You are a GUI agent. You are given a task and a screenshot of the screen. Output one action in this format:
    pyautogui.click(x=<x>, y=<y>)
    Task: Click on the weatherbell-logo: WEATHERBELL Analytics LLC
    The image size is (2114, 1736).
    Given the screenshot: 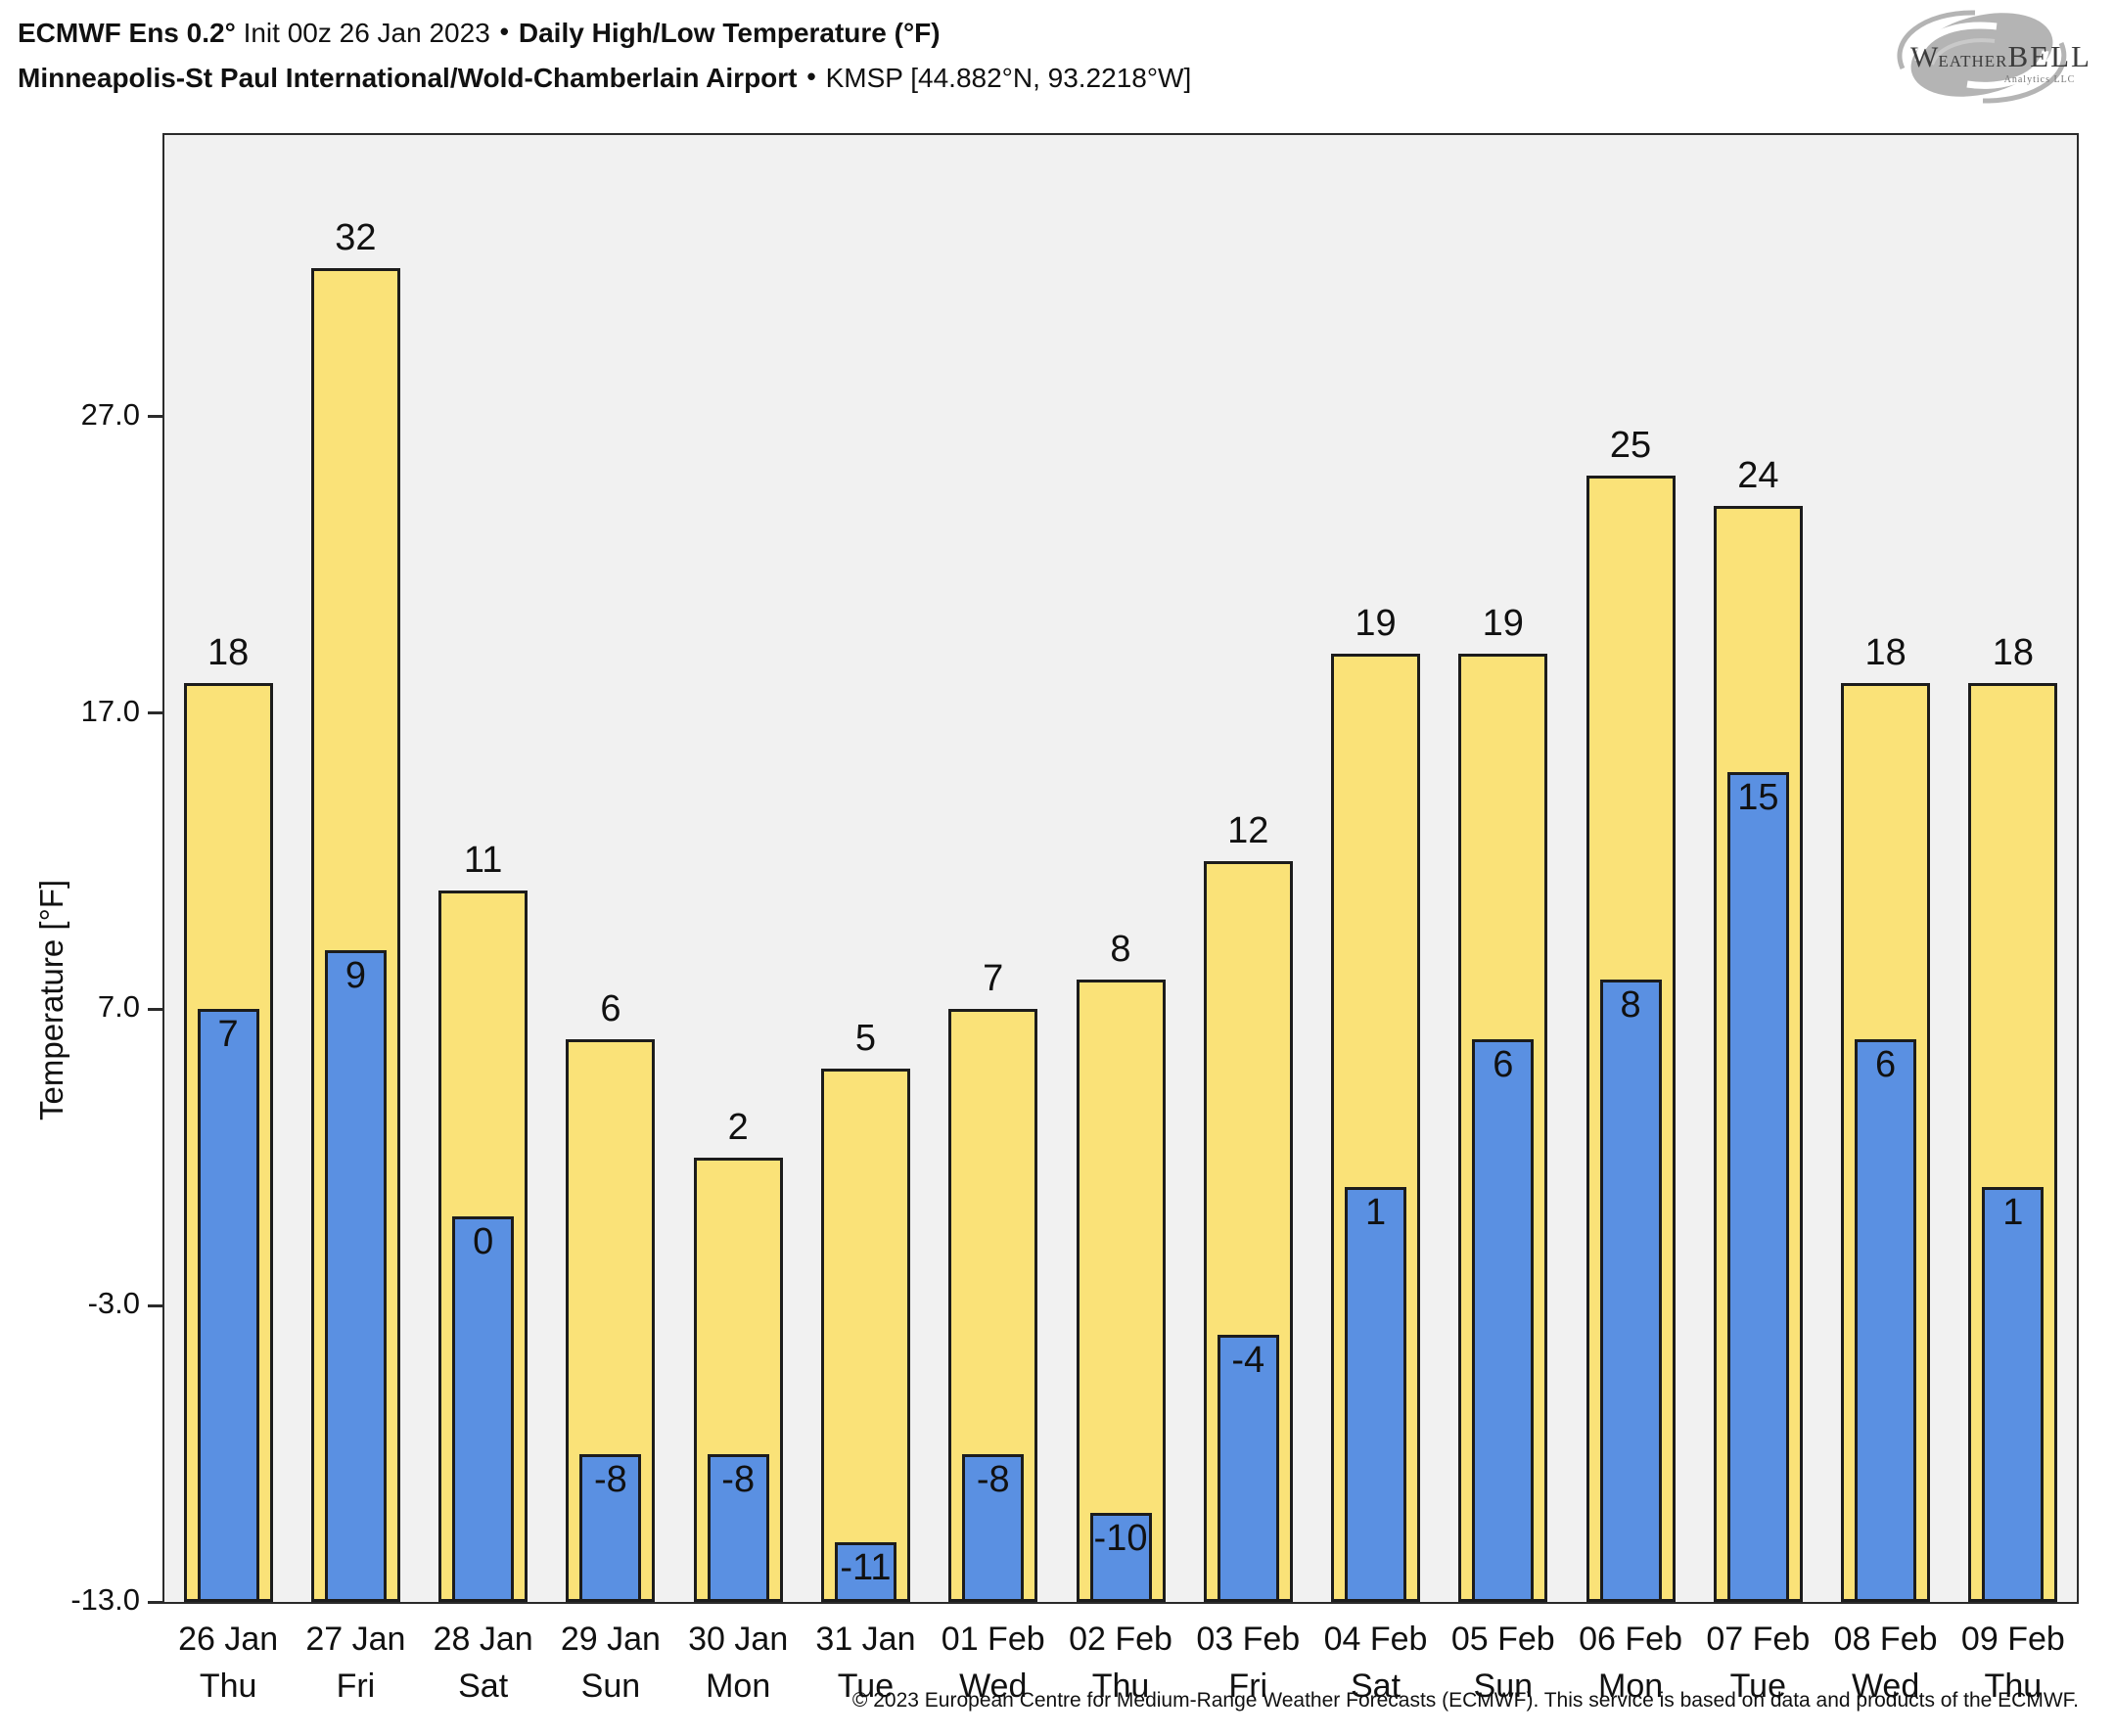 What is the action you would take?
    pyautogui.click(x=1994, y=57)
    